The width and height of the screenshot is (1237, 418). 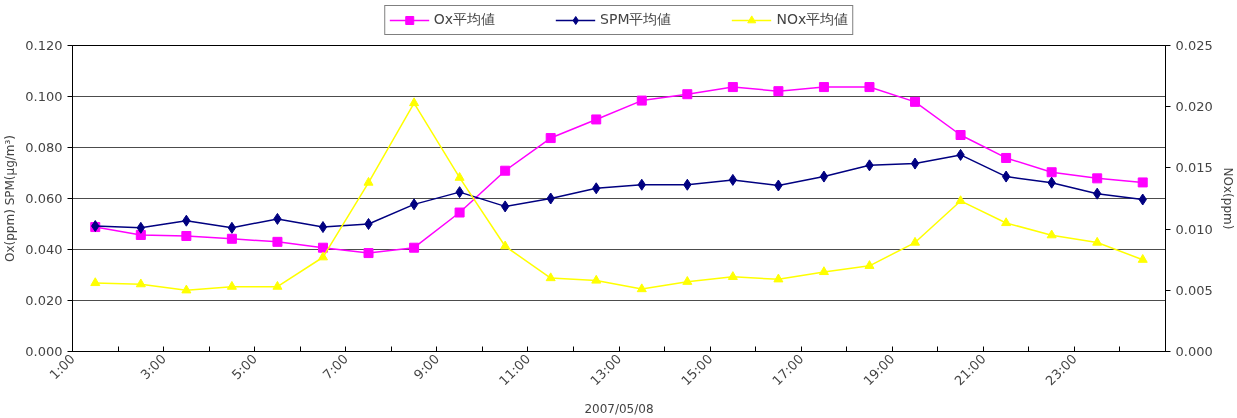 What do you see at coordinates (10, 198) in the screenshot?
I see `y-axis-title: Ox(ppm) SPM(μg/m³)` at bounding box center [10, 198].